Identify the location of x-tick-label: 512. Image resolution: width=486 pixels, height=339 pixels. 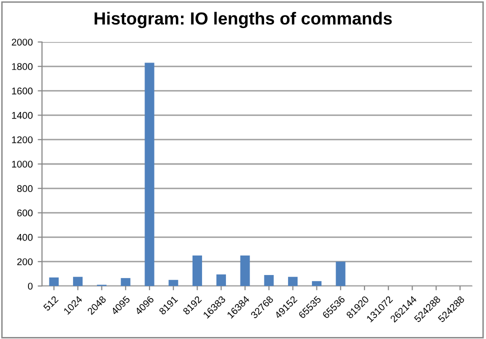
(50, 304).